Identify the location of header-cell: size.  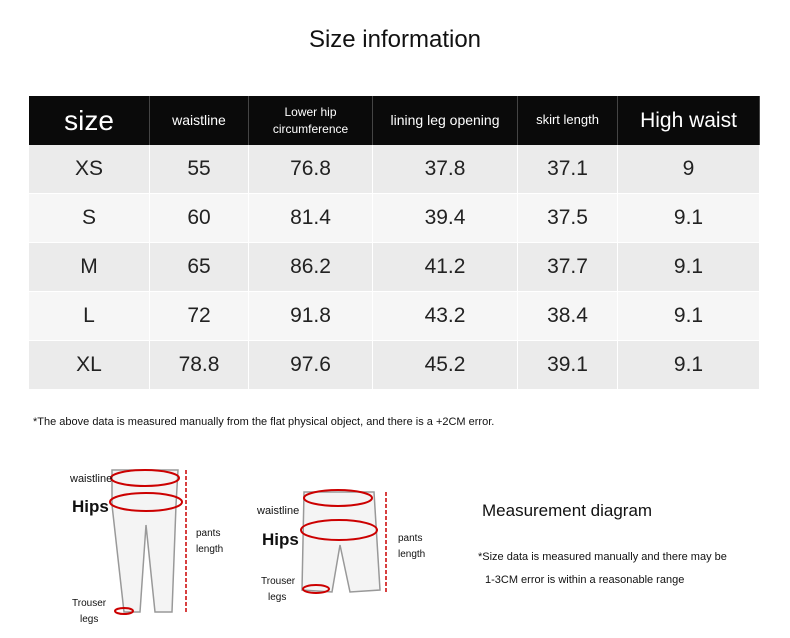
(89, 120).